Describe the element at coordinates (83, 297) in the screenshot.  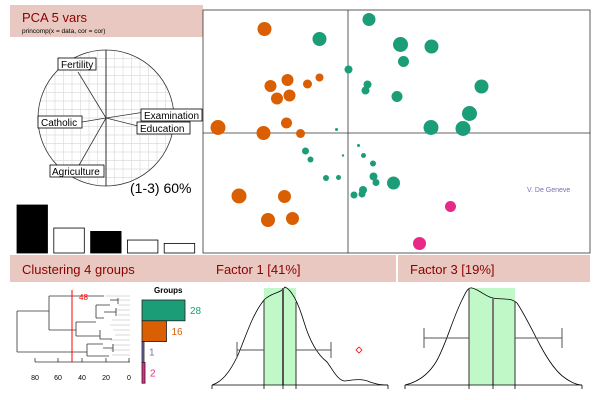
I see `cut-height-label: 48` at that location.